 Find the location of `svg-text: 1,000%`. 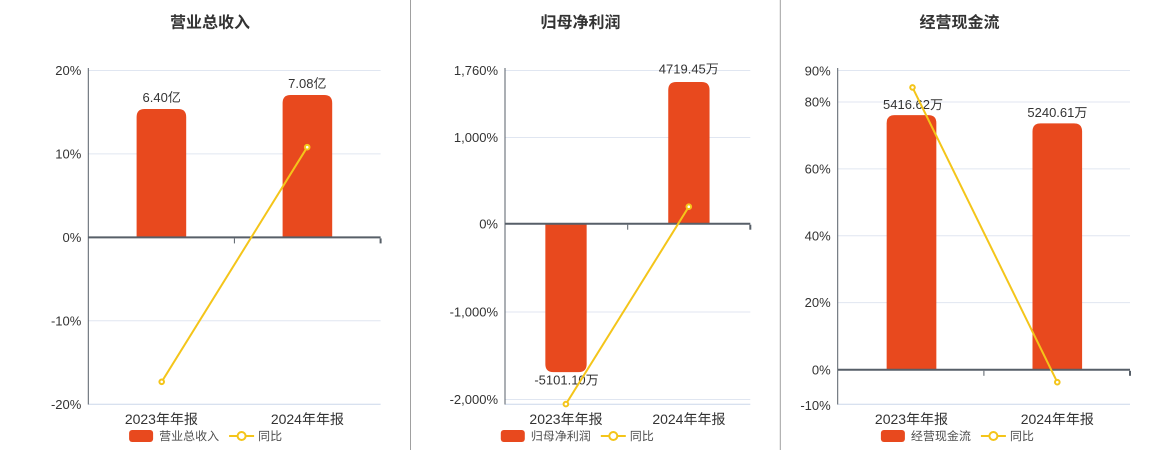

svg-text: 1,000% is located at coordinates (476, 137).